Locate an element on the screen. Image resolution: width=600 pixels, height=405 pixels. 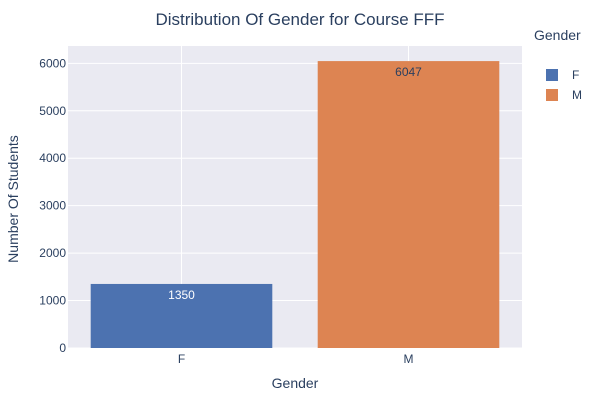
chart-title: Distribution Of Gender for Course FFF is located at coordinates (299, 19).